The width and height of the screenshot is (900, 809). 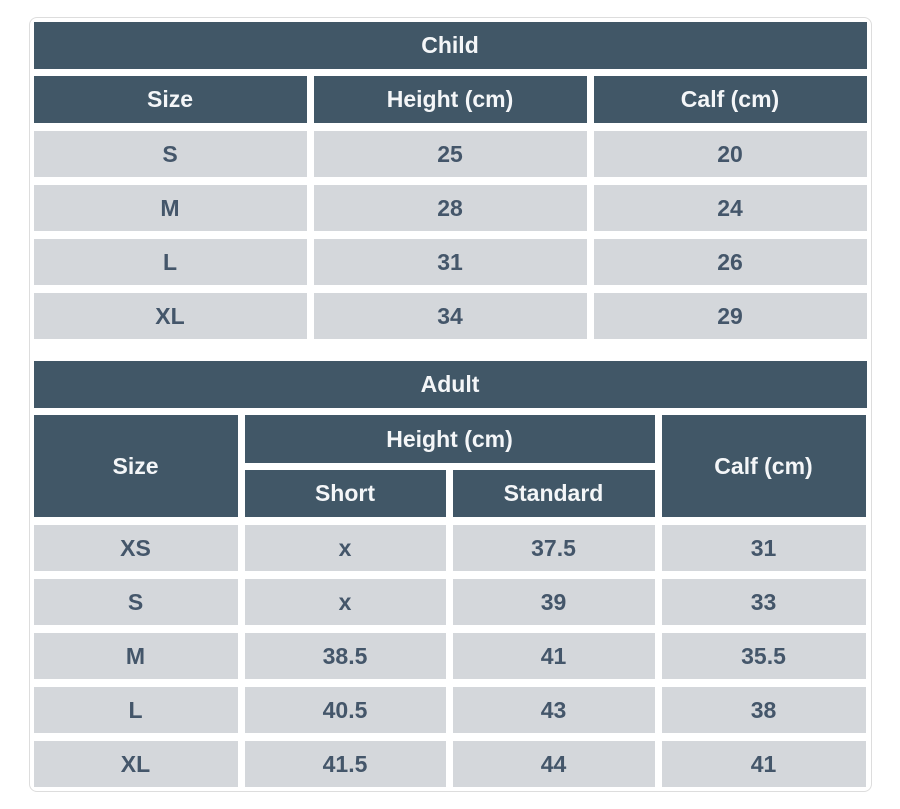 I want to click on table-cell: 39, so click(x=553, y=602).